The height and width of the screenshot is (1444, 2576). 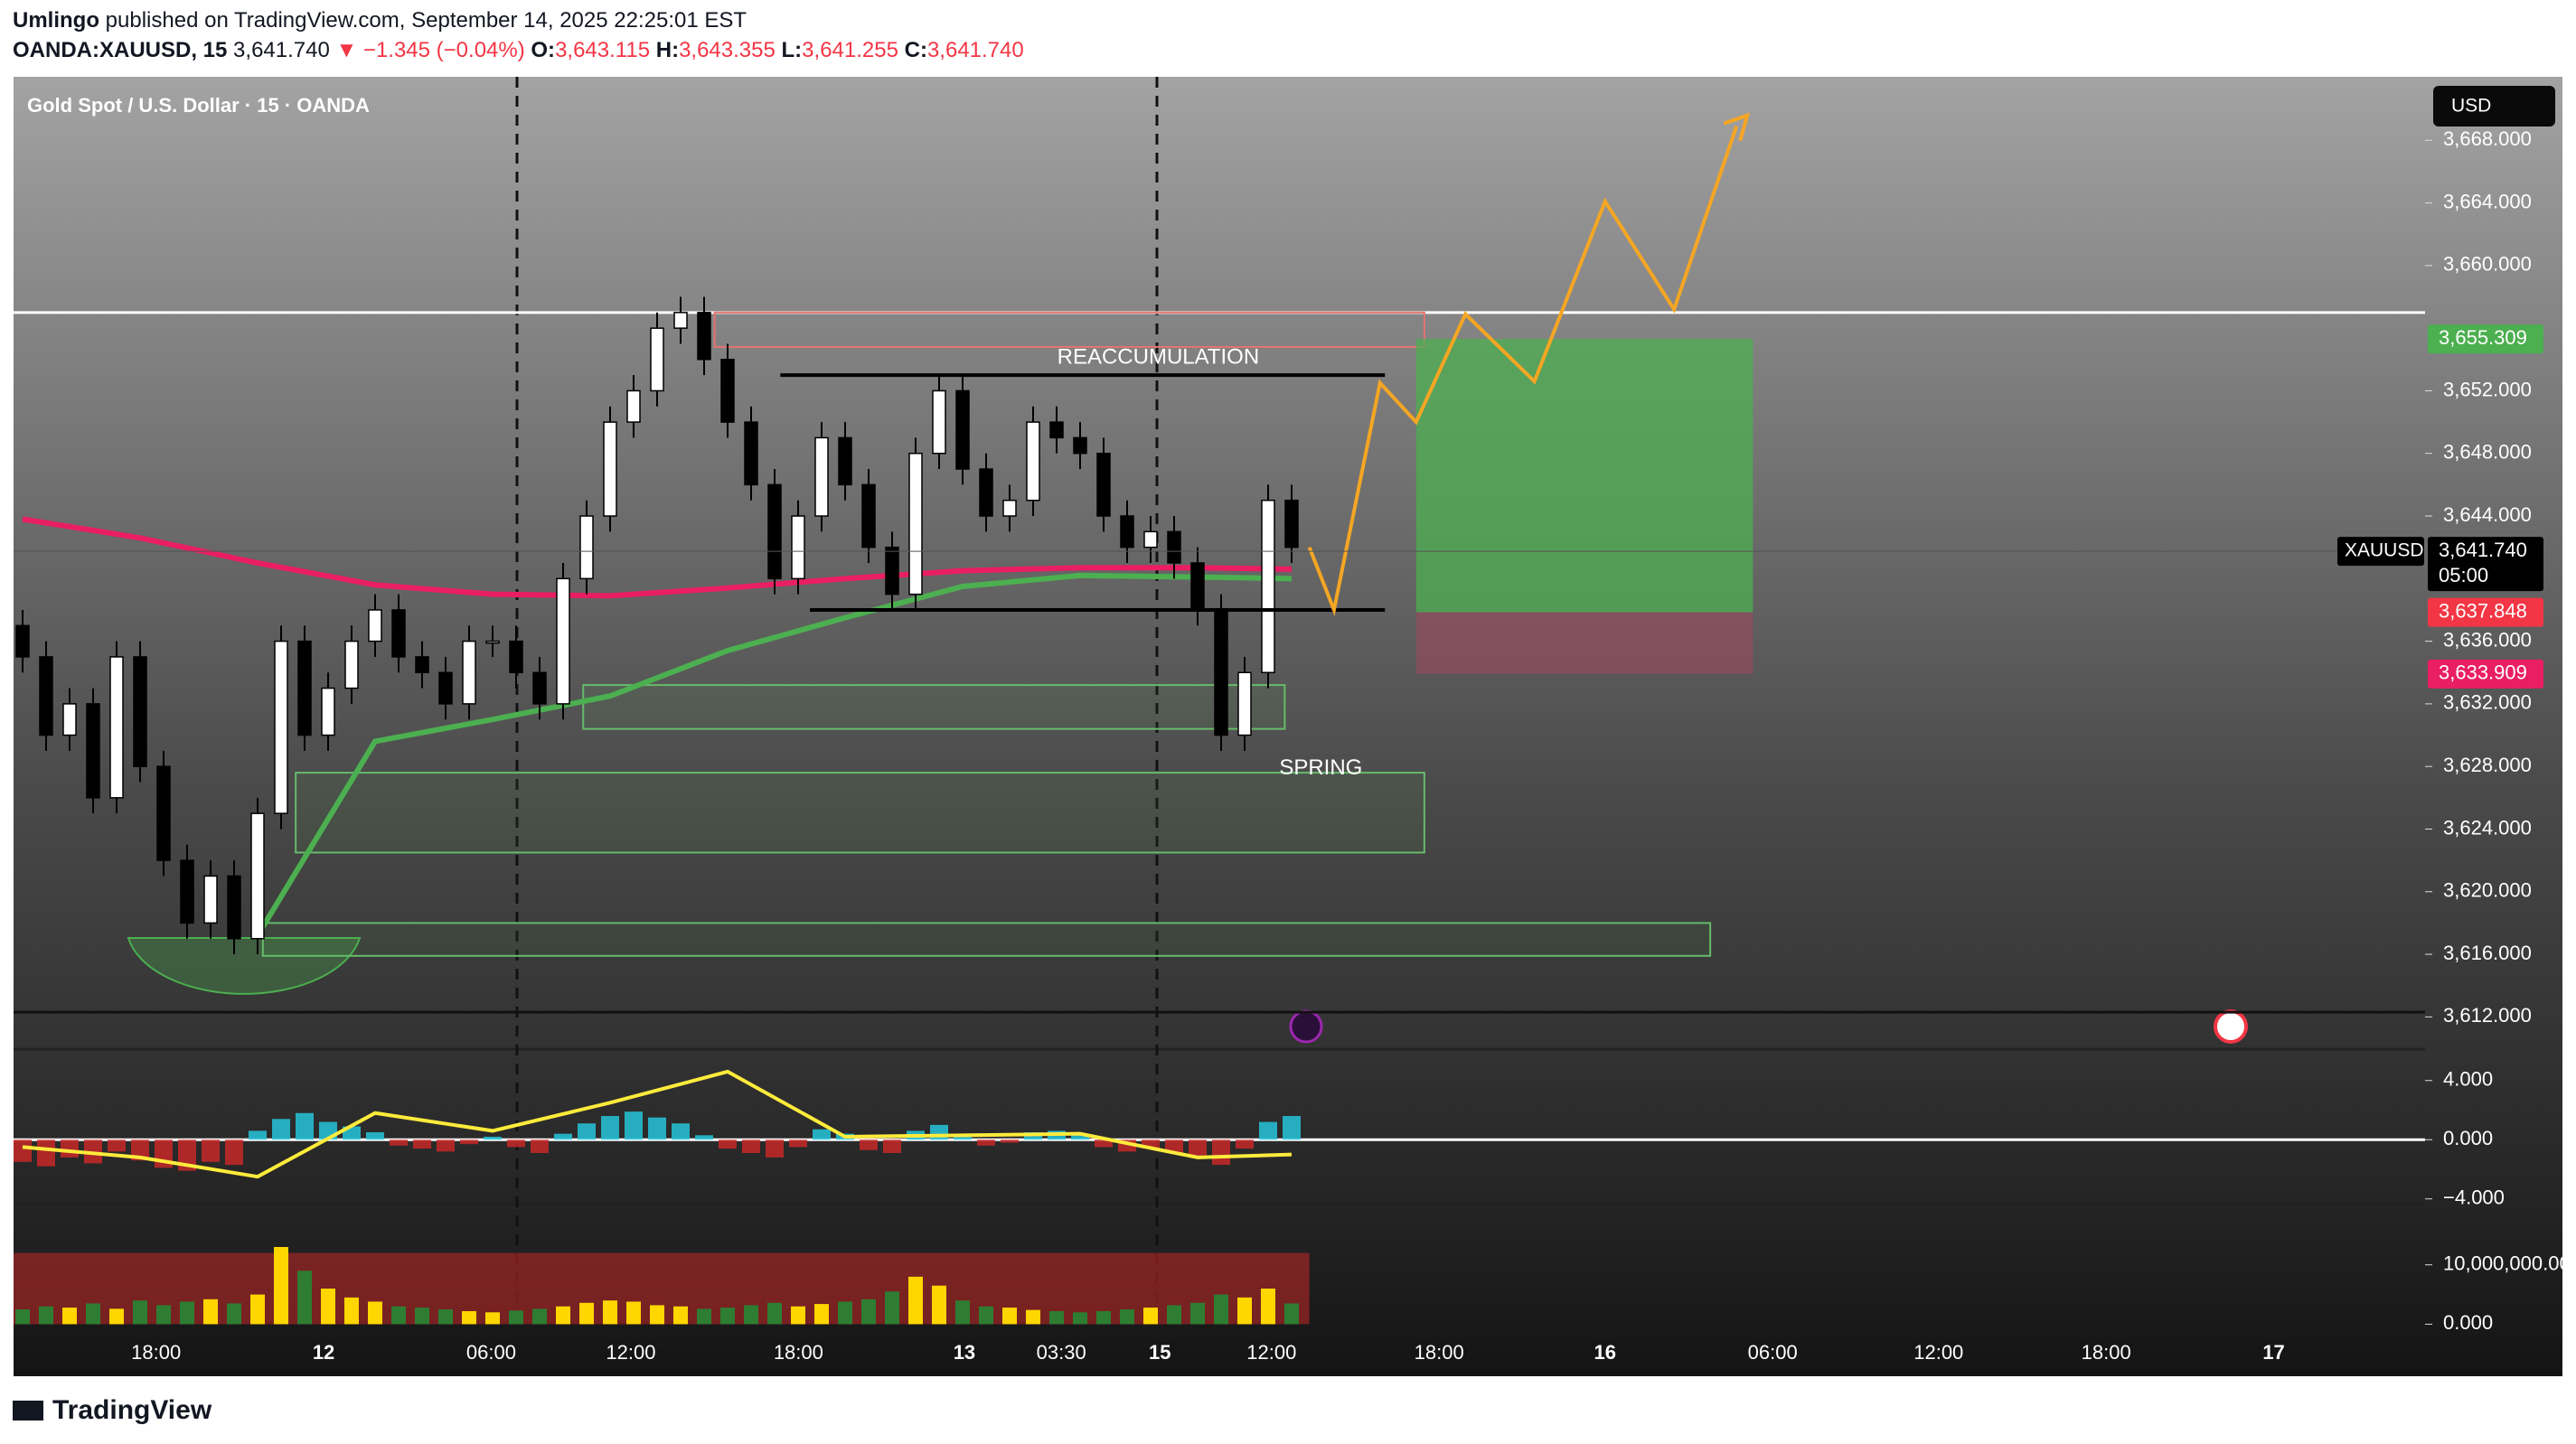 What do you see at coordinates (2510, 1263) in the screenshot?
I see `y-tick-label: 10,000,000.000` at bounding box center [2510, 1263].